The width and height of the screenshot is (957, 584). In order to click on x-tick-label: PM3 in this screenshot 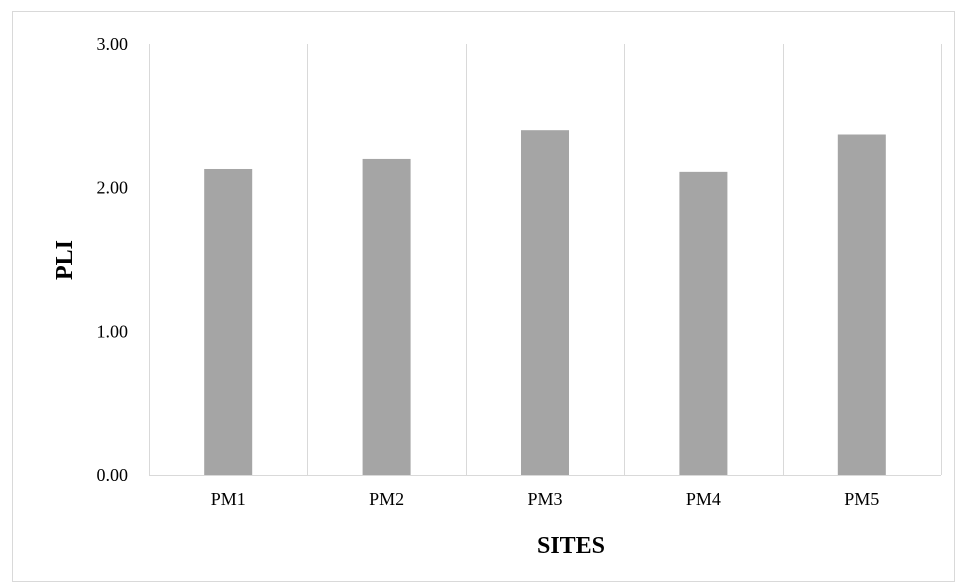, I will do `click(544, 499)`.